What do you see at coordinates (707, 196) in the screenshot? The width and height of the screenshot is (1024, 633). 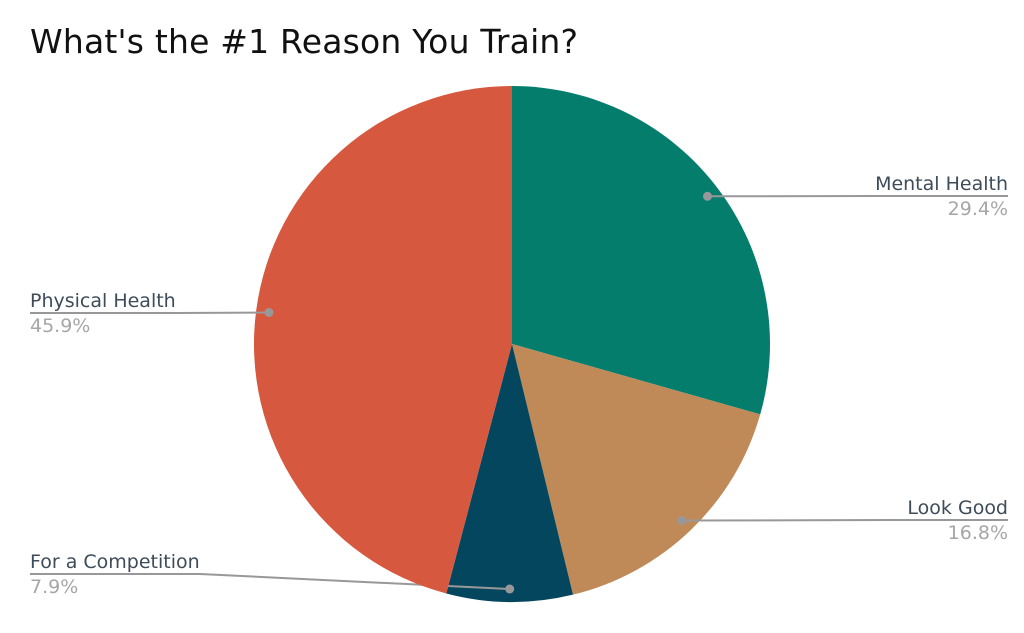 I see `leader-dot-mental-health` at bounding box center [707, 196].